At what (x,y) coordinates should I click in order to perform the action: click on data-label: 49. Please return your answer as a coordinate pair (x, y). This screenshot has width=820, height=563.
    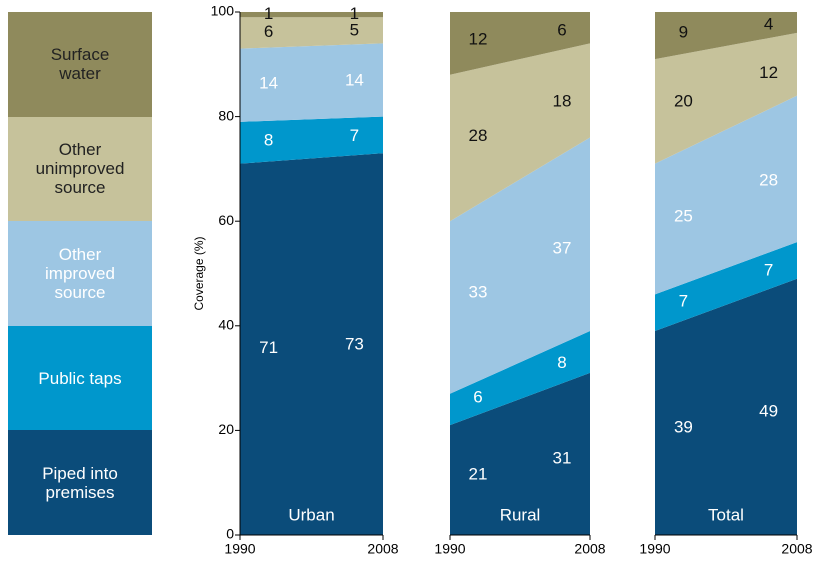
    Looking at the image, I should click on (768, 411).